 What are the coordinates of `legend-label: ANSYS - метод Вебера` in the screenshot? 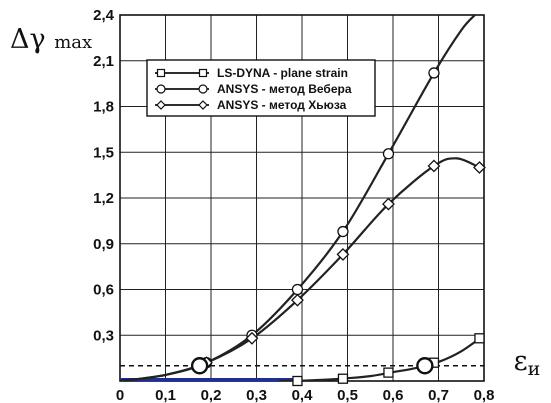 It's located at (284, 89).